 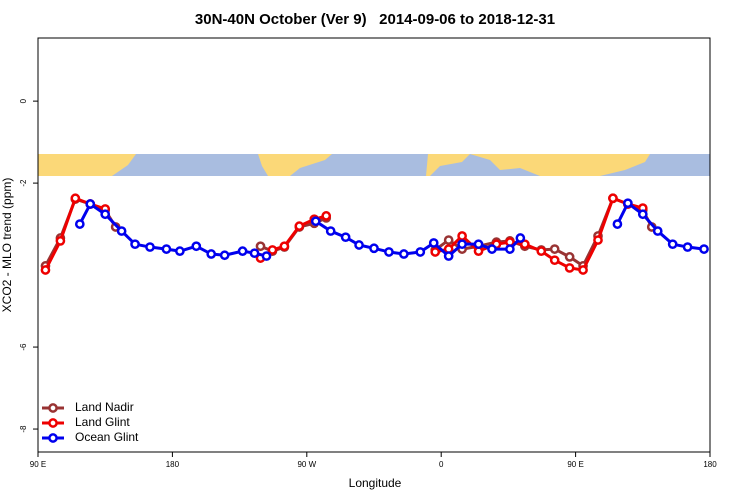 What do you see at coordinates (23, 183) in the screenshot?
I see `y-tick-label: -2` at bounding box center [23, 183].